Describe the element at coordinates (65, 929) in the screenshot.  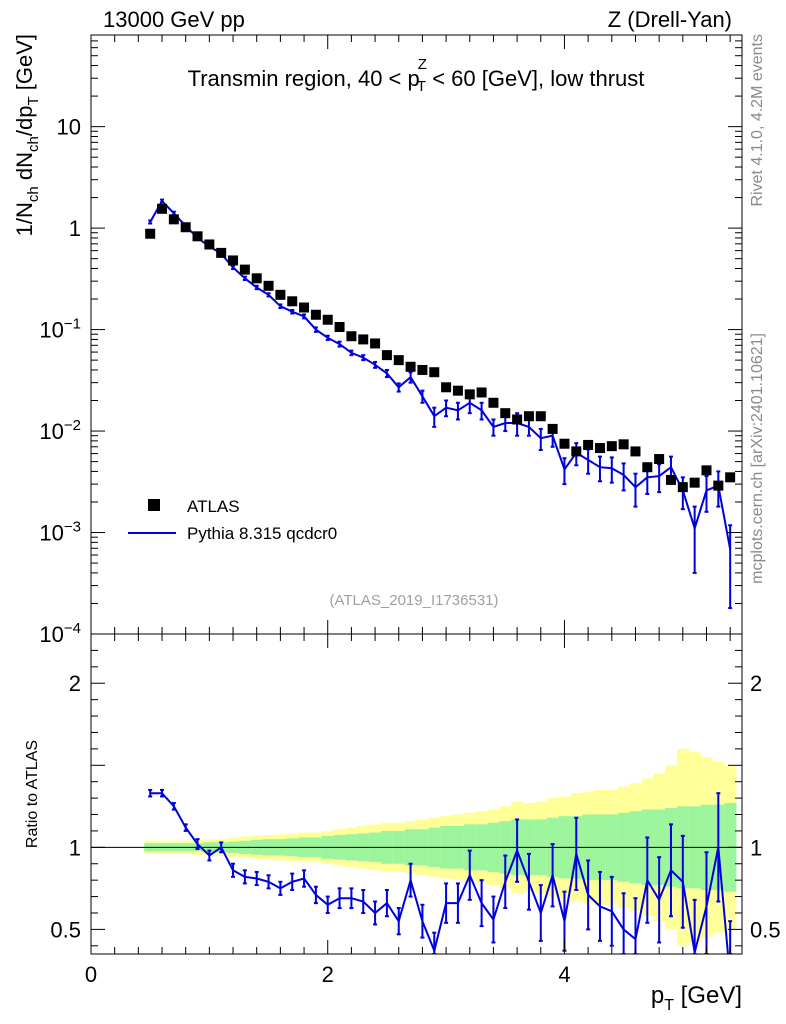
I see `ratio-tick-label: 0.5` at that location.